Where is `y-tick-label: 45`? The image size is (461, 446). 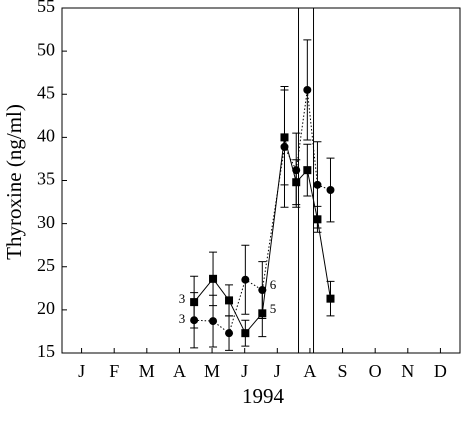 y-tick-label: 45 is located at coordinates (46, 92).